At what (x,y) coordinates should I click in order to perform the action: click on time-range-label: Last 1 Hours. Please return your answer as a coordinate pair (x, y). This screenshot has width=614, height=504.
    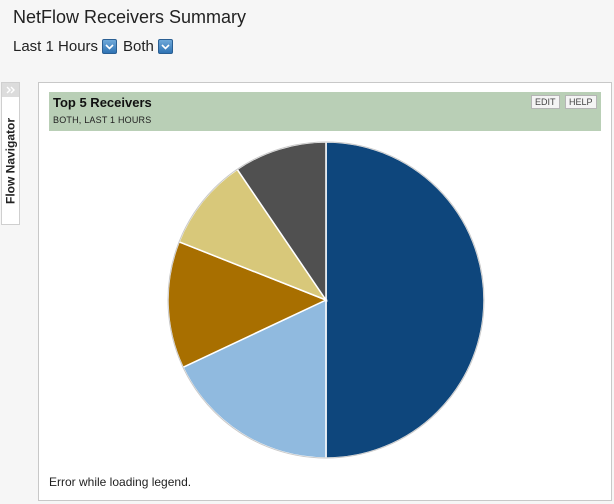
    Looking at the image, I should click on (56, 46).